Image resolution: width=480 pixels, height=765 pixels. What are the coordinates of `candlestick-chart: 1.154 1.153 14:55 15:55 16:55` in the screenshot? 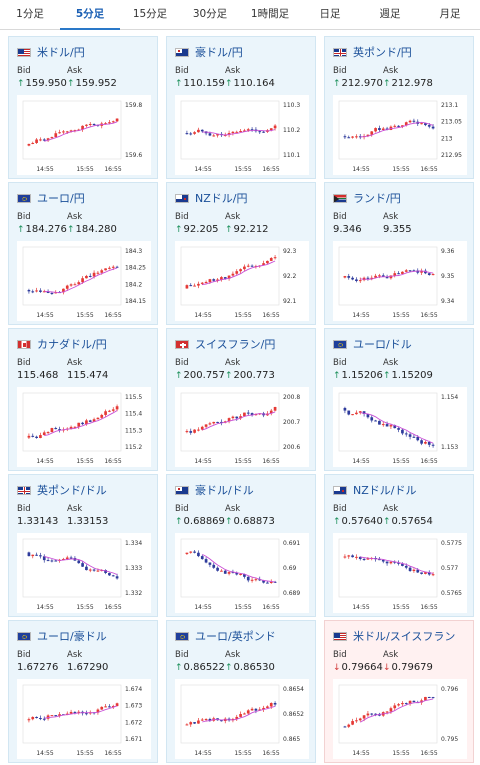 It's located at (400, 427).